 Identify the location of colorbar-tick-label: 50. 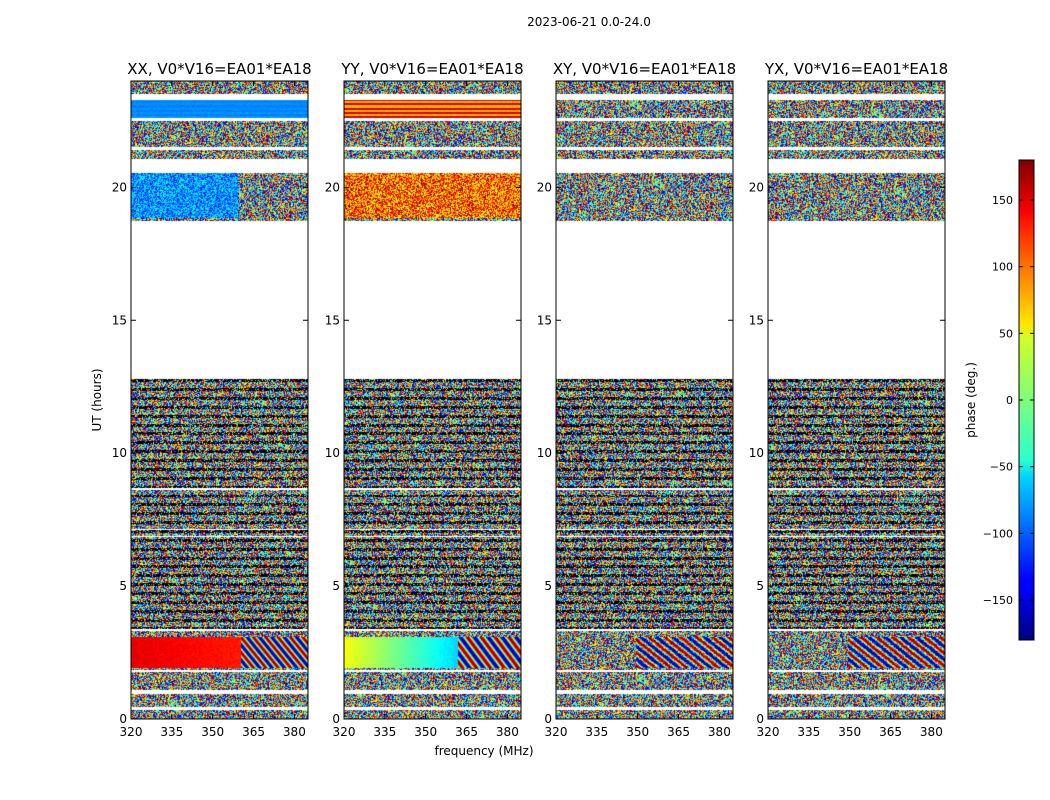
(1006, 333).